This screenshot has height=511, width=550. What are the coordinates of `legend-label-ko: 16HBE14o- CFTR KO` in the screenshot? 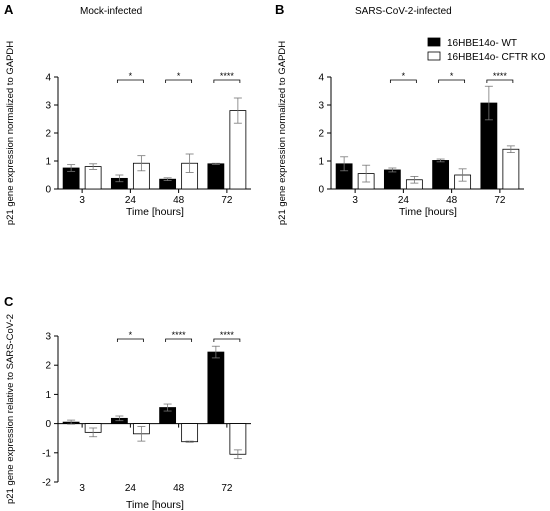 It's located at (496, 57).